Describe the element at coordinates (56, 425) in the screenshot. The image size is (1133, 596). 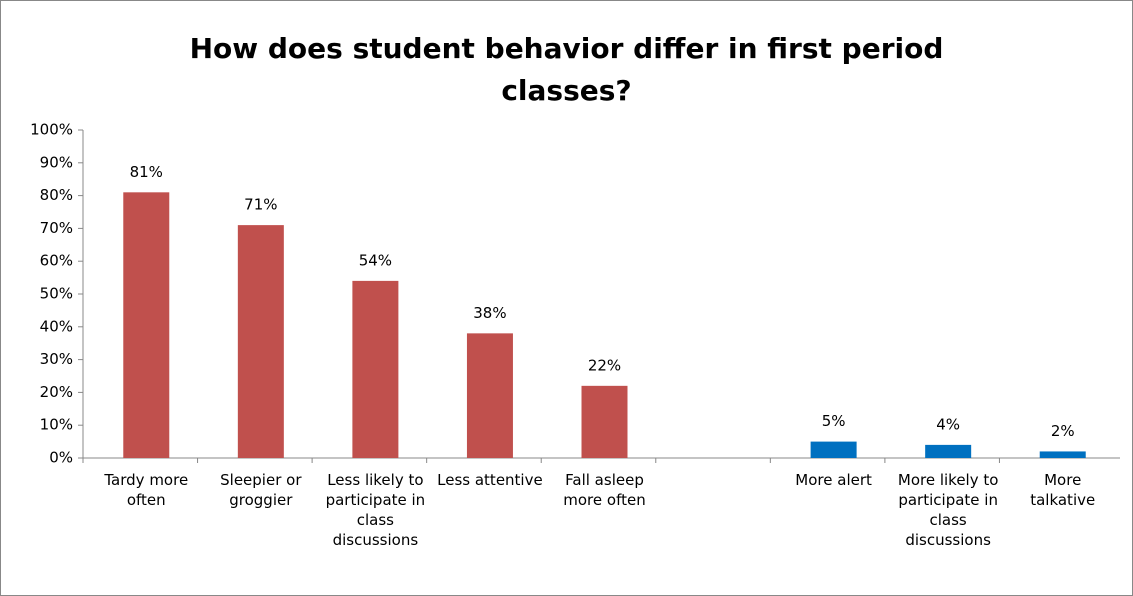
I see `y-tick-label: 10%` at that location.